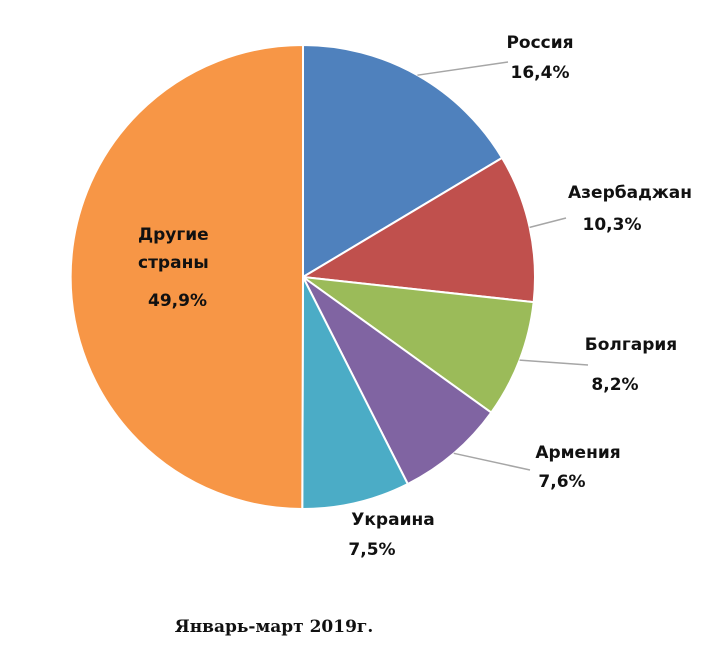 The image size is (714, 671). Describe the element at coordinates (392, 520) in the screenshot. I see `slice-name-ukraine: Украина` at that location.